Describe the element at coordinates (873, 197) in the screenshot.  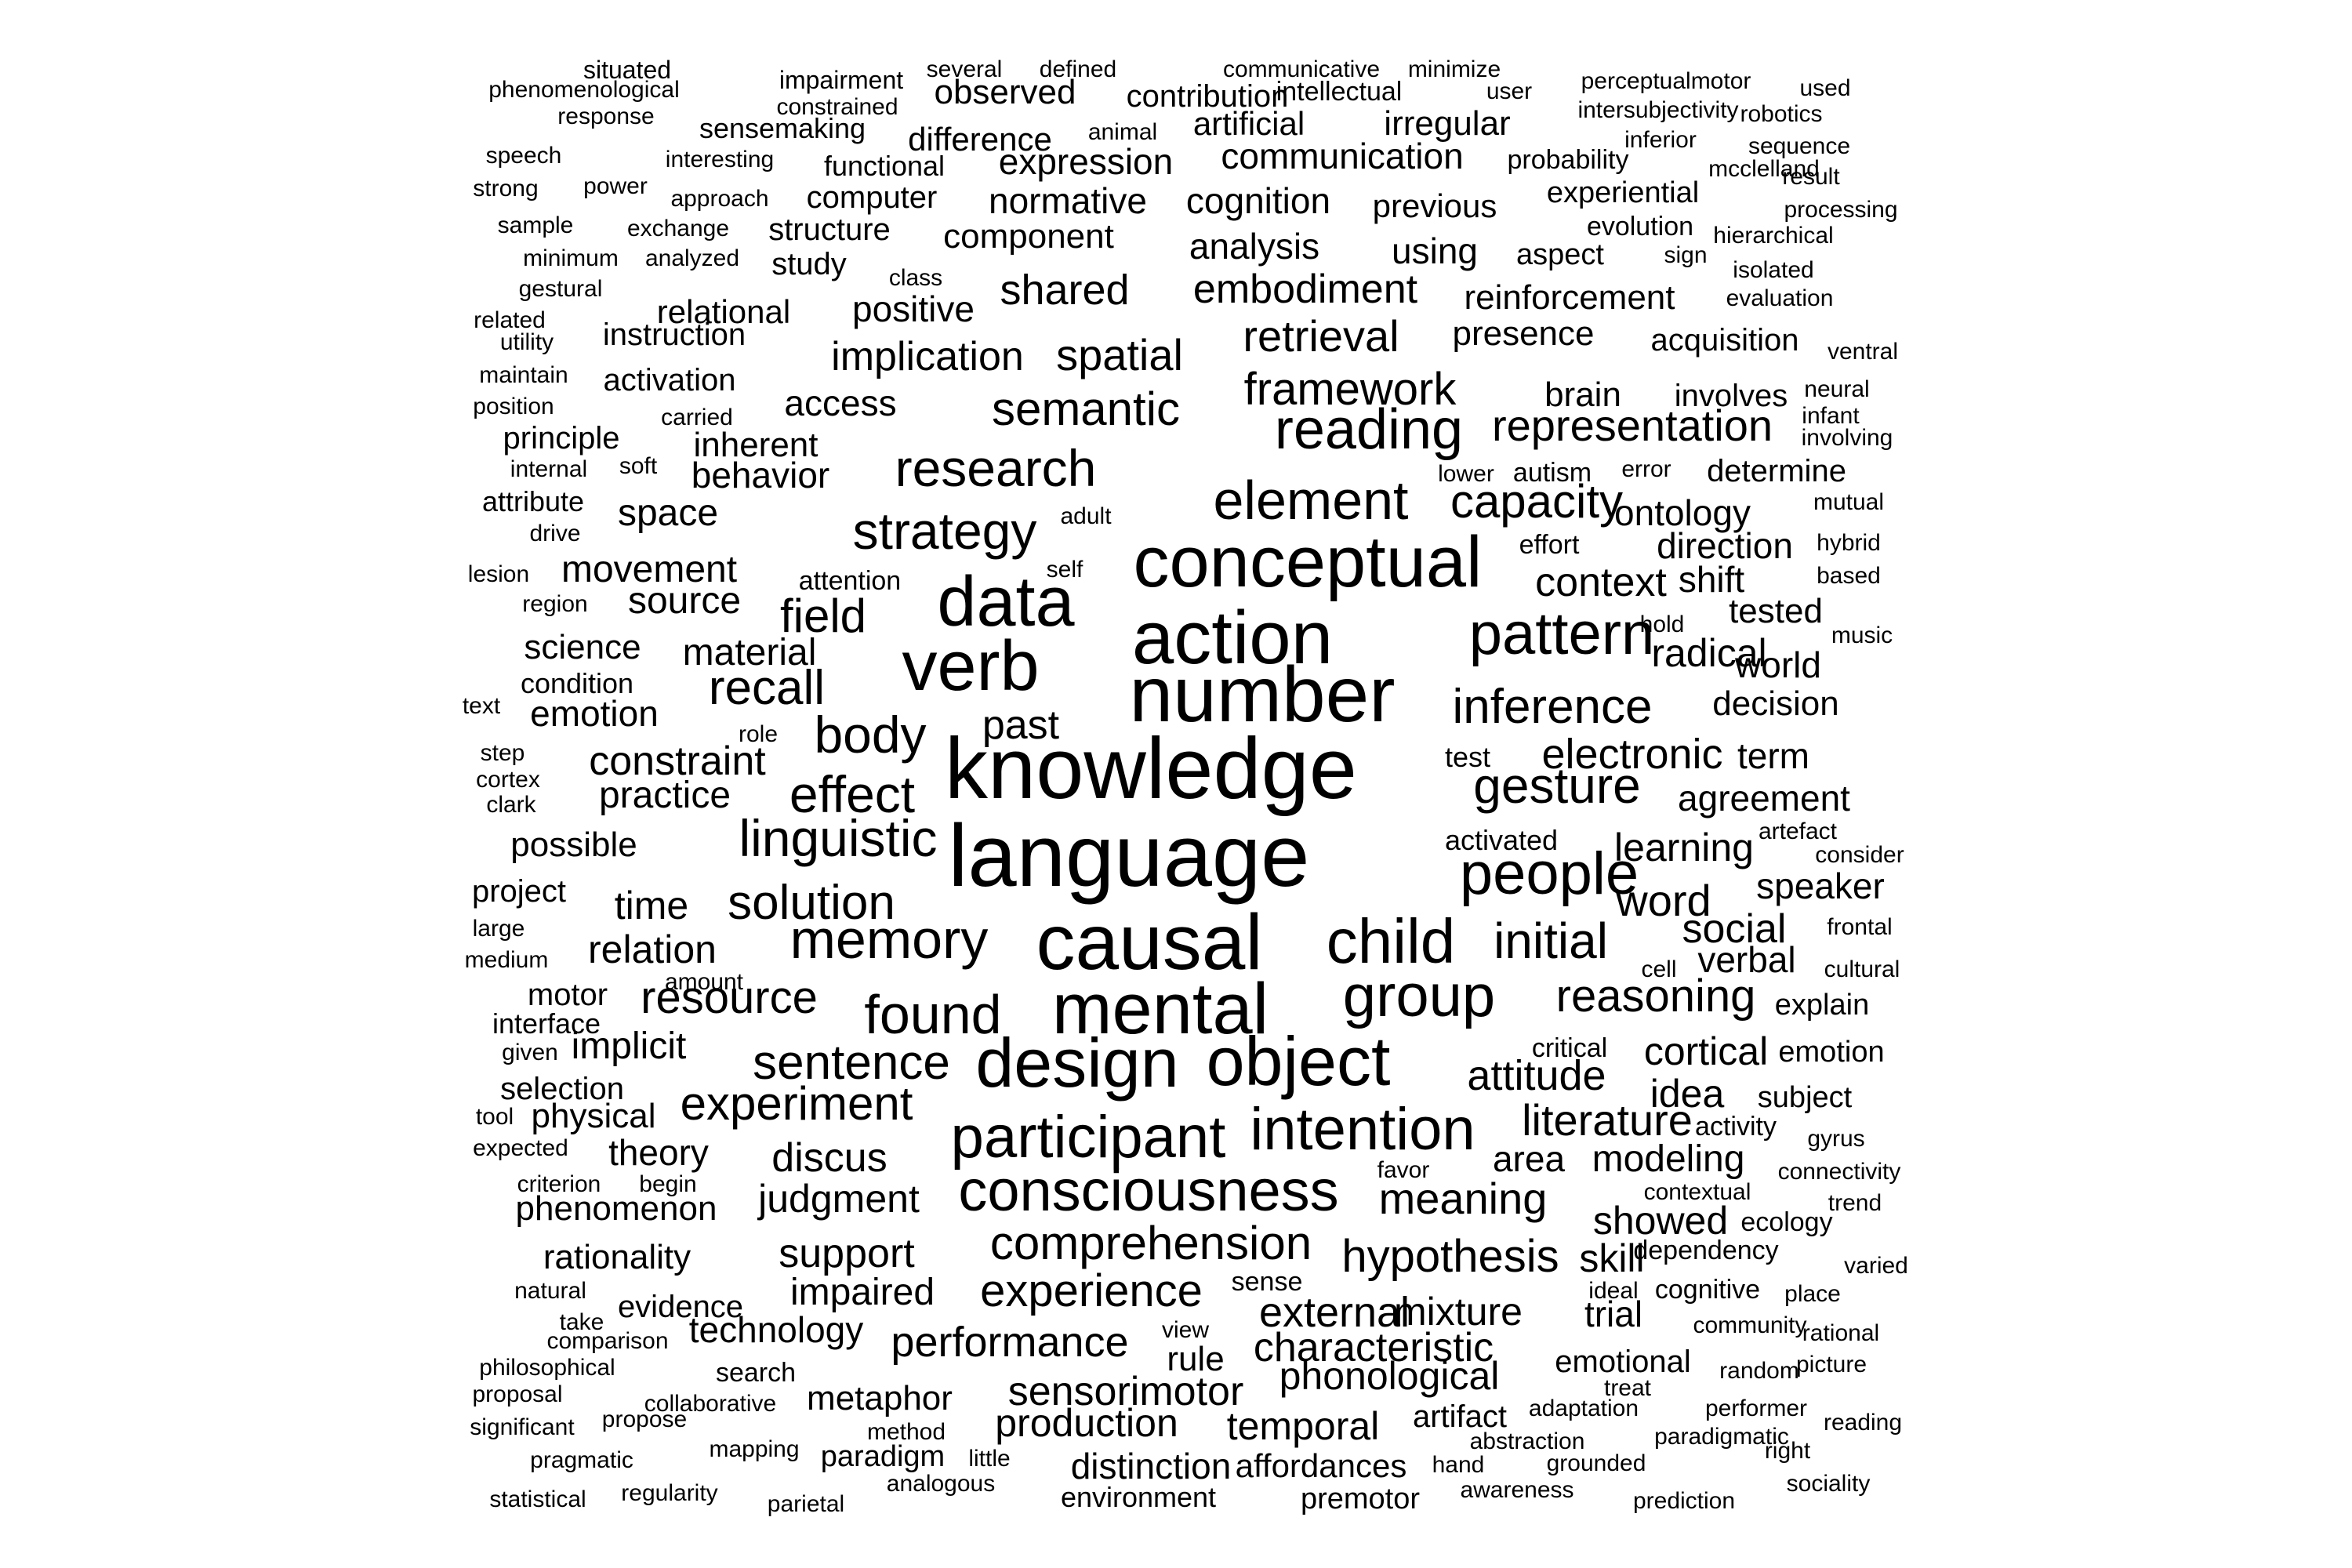
I see `cloud-word-computer: computer` at that location.